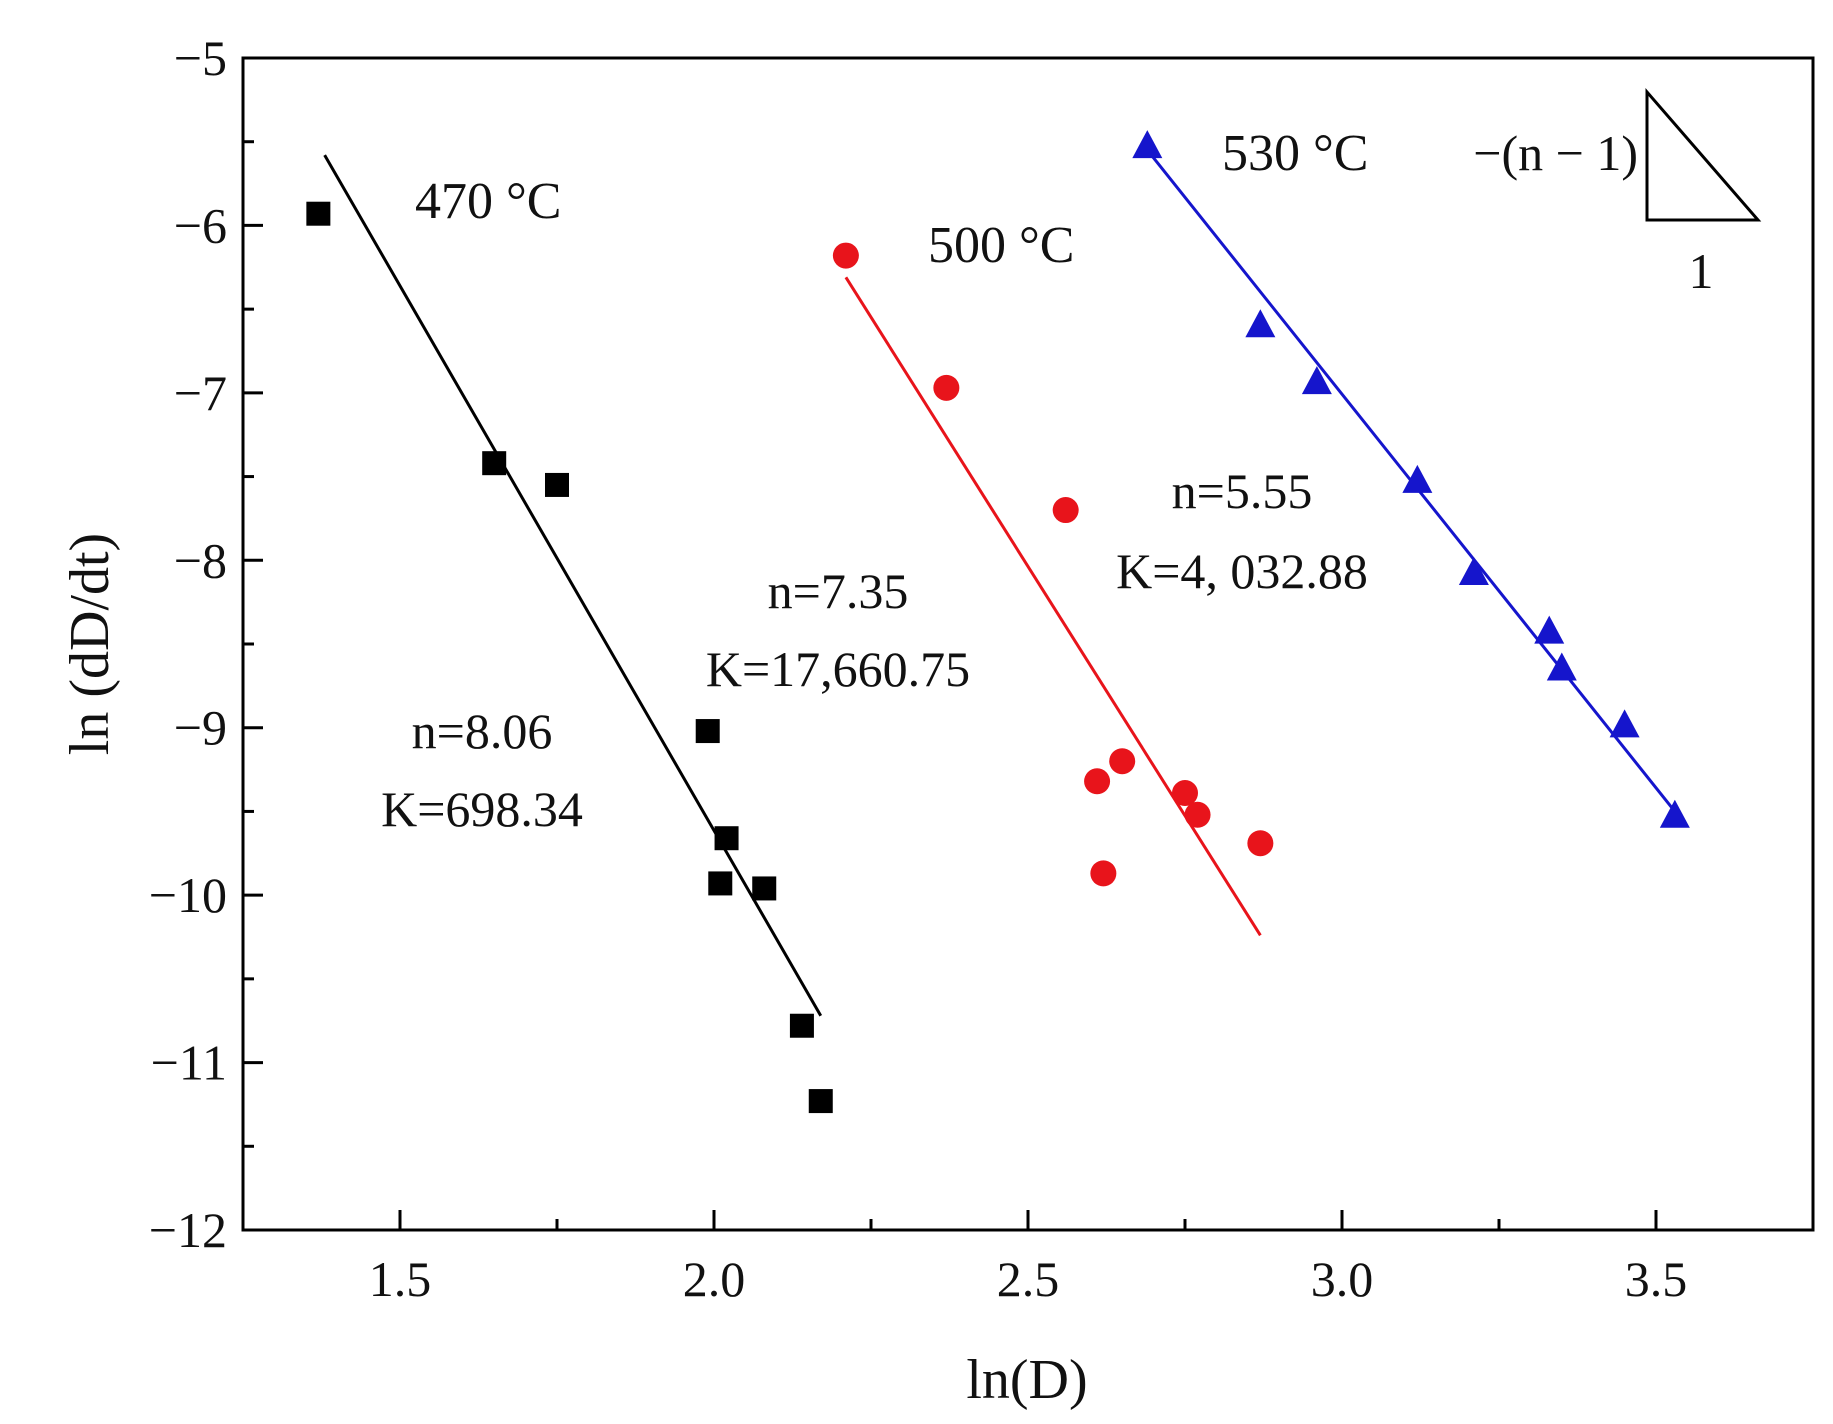 Image resolution: width=1833 pixels, height=1424 pixels. I want to click on fit-n-470: n=8.06, so click(482, 731).